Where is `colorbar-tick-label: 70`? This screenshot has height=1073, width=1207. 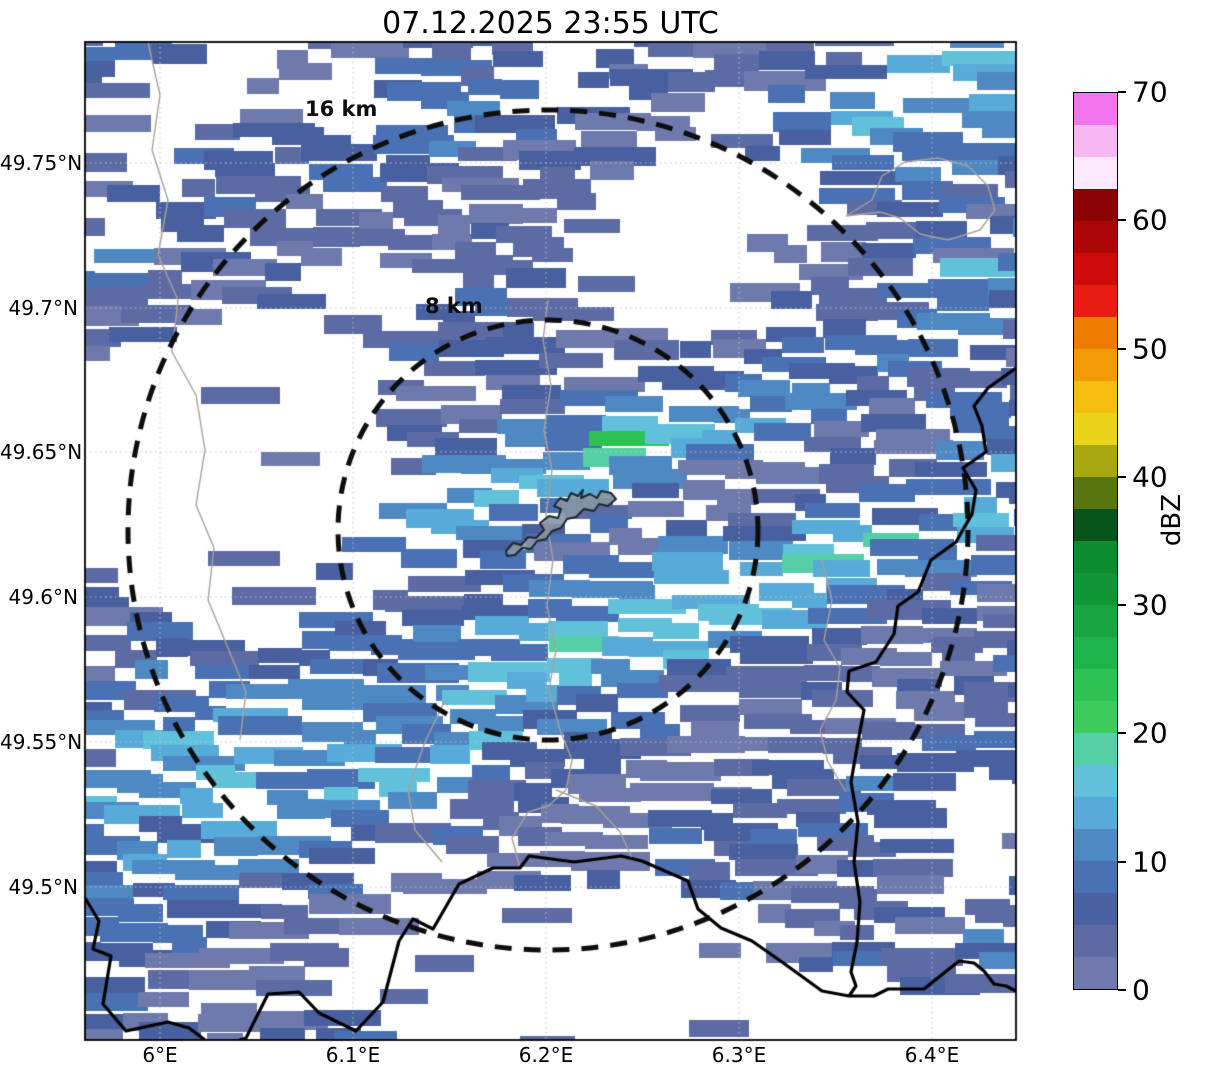 colorbar-tick-label: 70 is located at coordinates (1150, 92).